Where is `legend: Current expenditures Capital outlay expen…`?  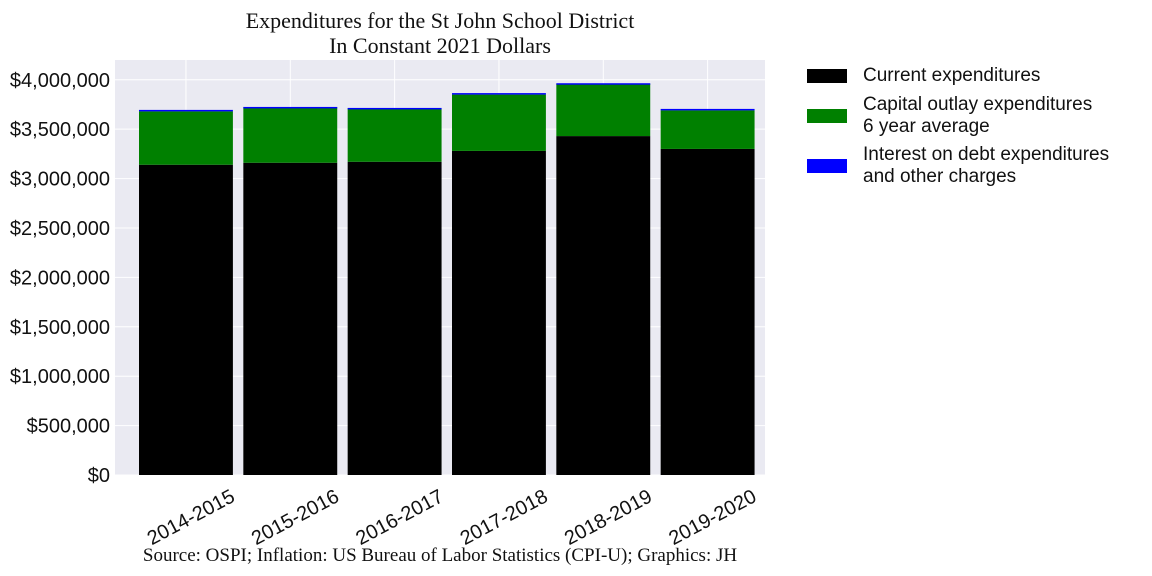
legend: Current expenditures Capital outlay expen… is located at coordinates (958, 126).